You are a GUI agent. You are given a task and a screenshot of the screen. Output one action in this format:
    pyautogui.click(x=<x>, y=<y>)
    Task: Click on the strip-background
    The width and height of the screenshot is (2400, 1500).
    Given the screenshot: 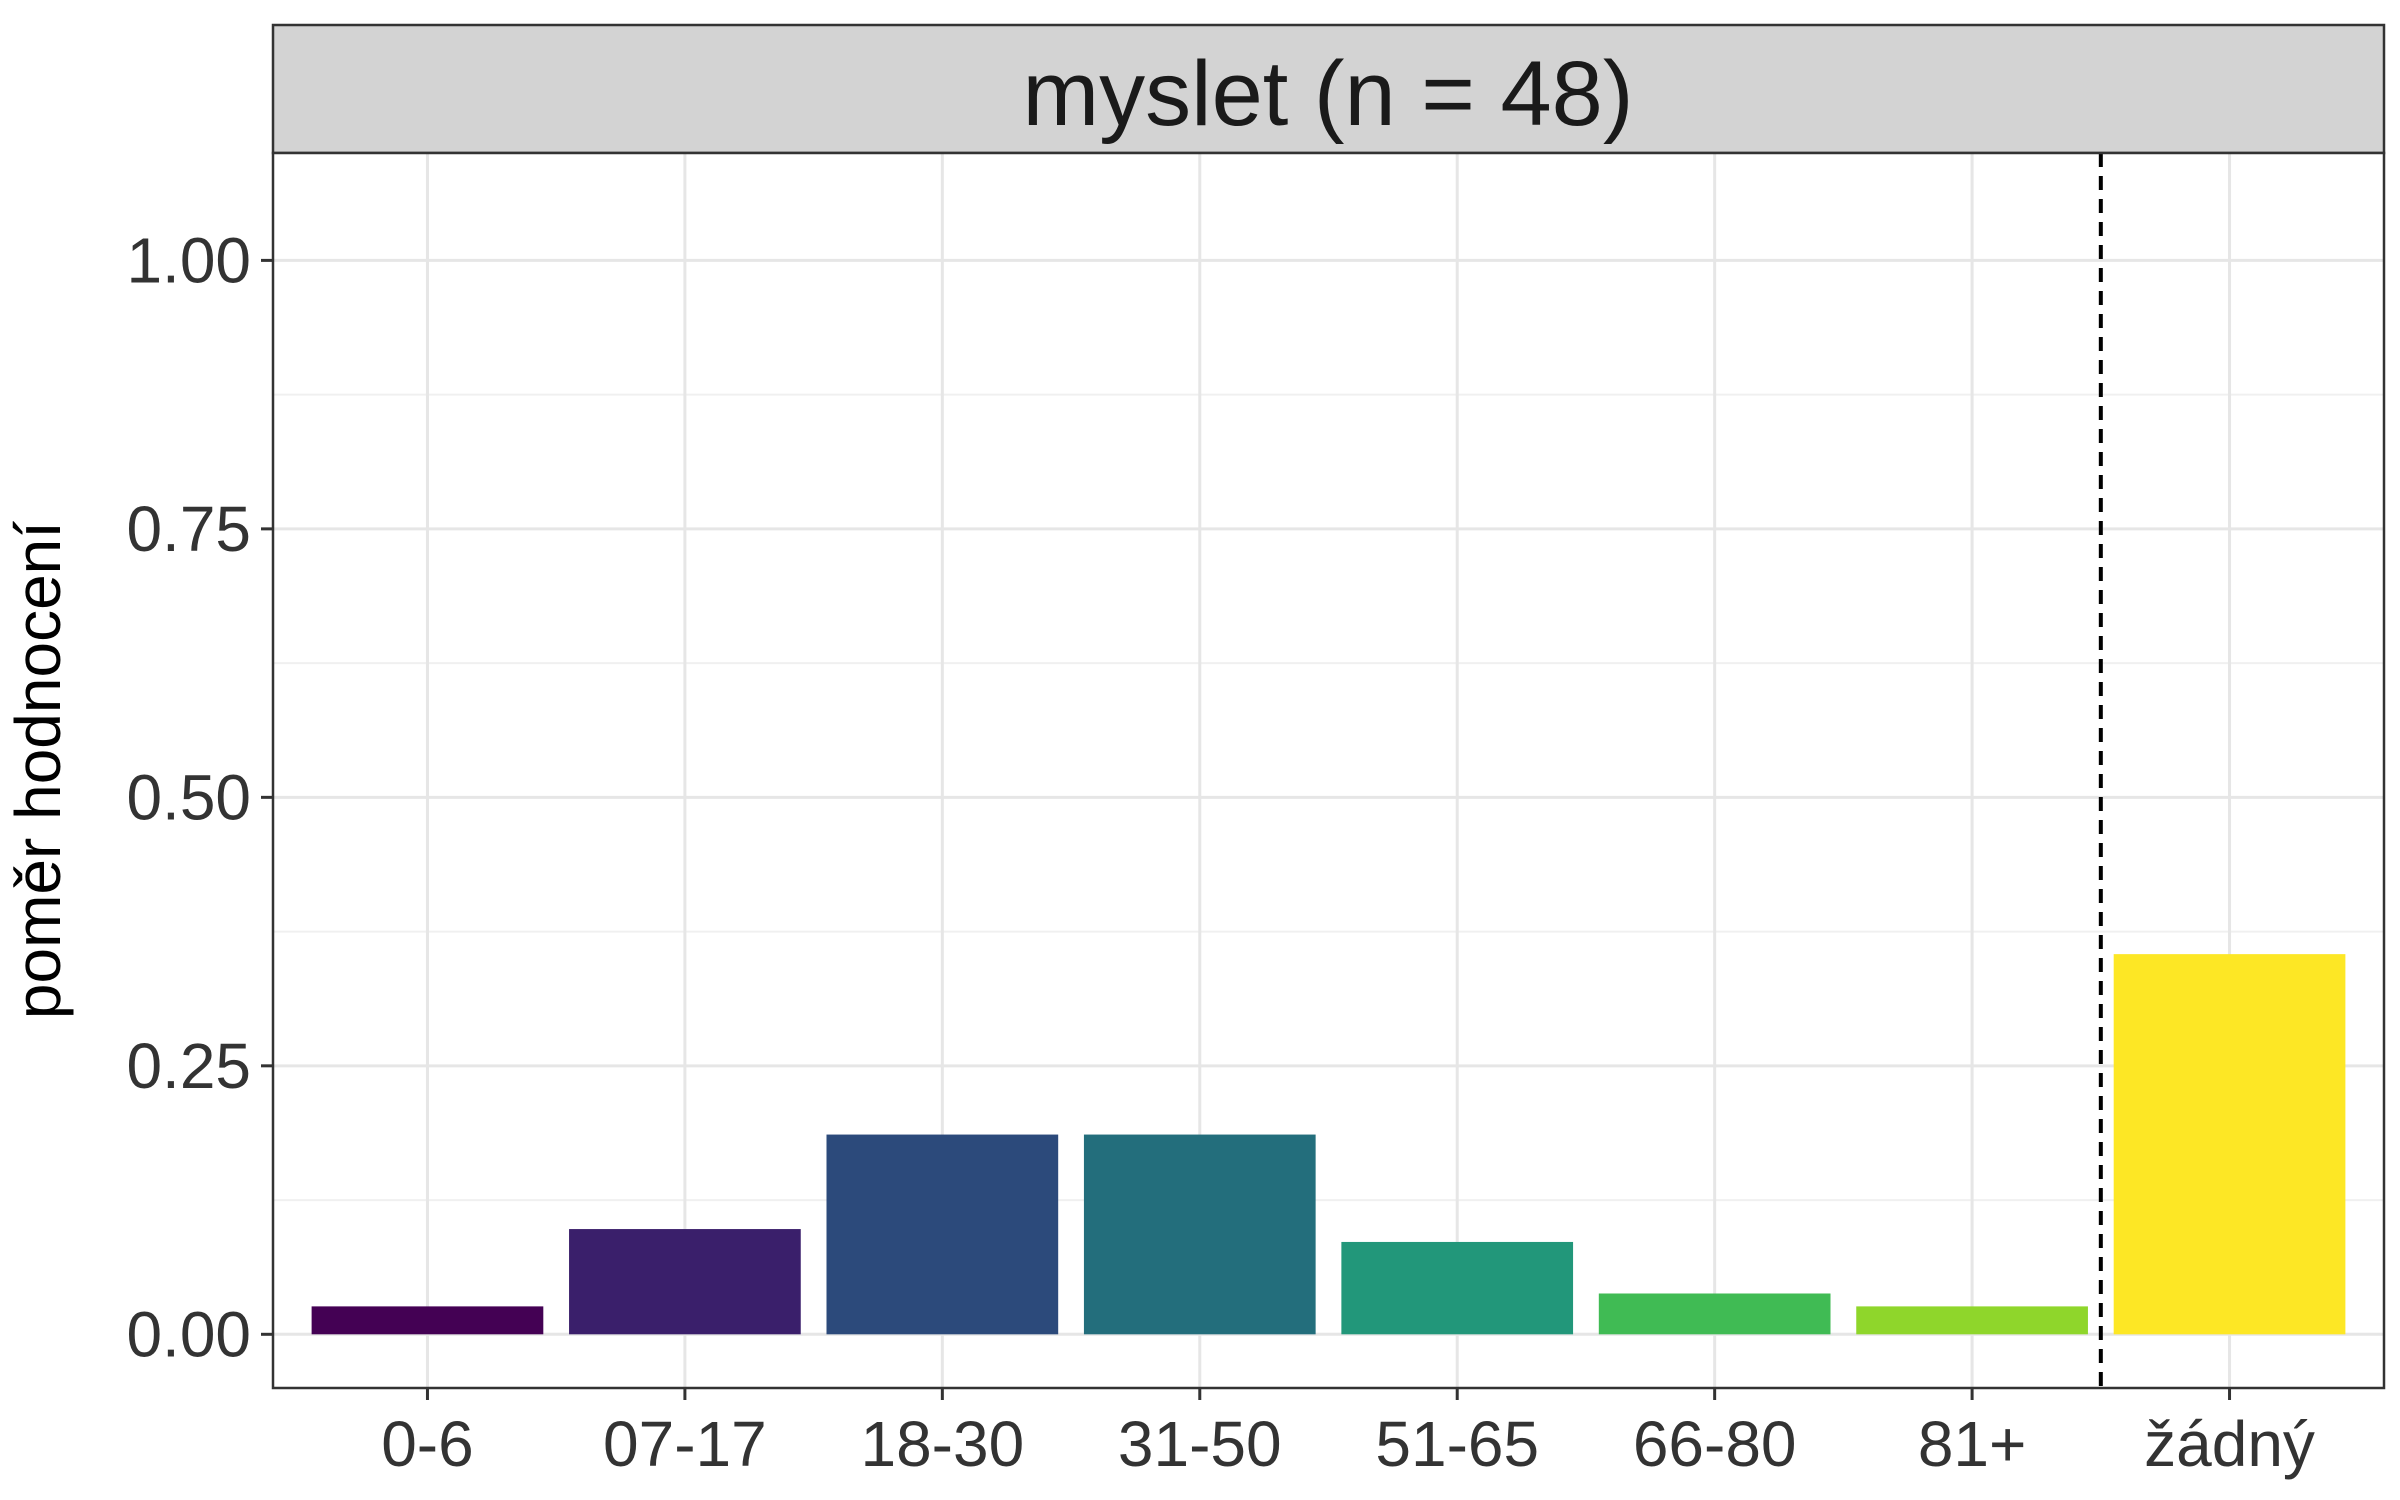 What is the action you would take?
    pyautogui.click(x=1328, y=89)
    